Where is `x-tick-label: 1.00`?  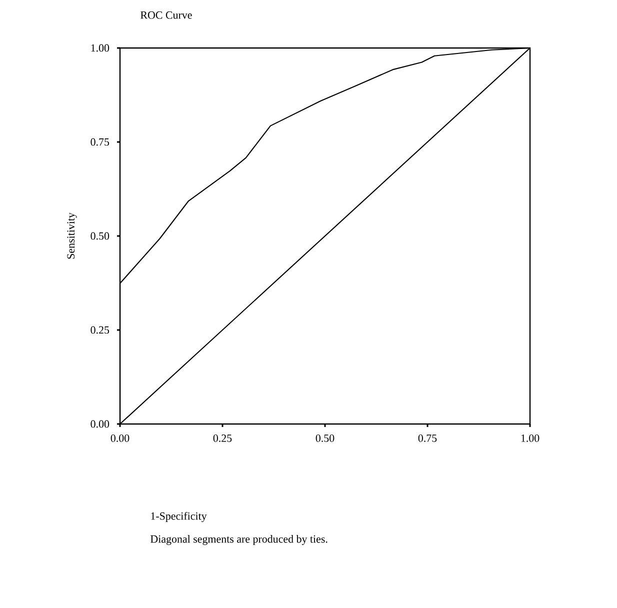
x-tick-label: 1.00 is located at coordinates (530, 438).